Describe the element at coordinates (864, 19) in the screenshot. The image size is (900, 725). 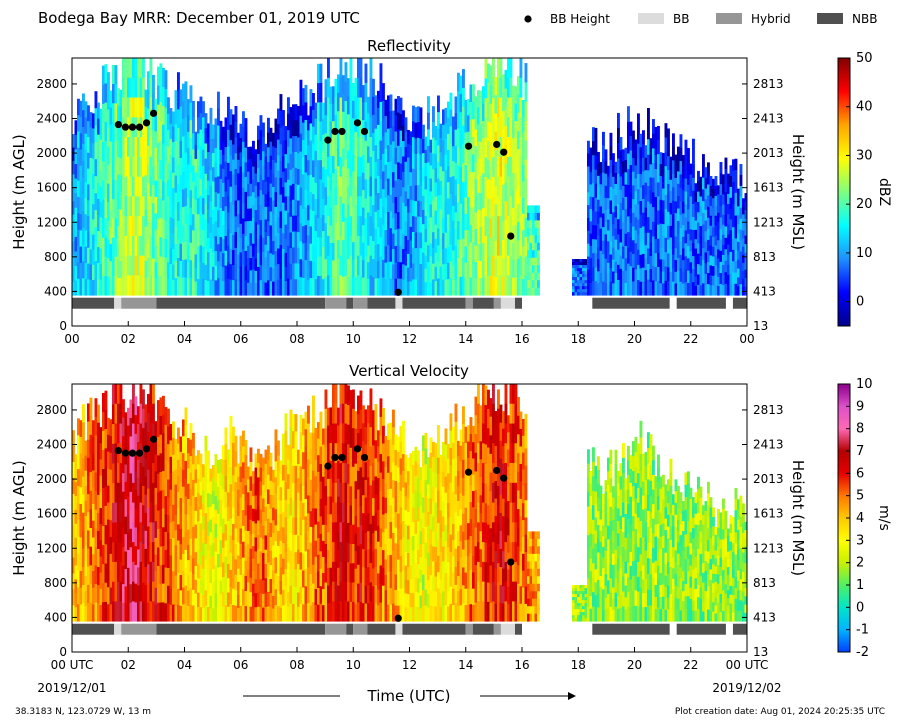
I see `legend-nbb-label: NBB` at that location.